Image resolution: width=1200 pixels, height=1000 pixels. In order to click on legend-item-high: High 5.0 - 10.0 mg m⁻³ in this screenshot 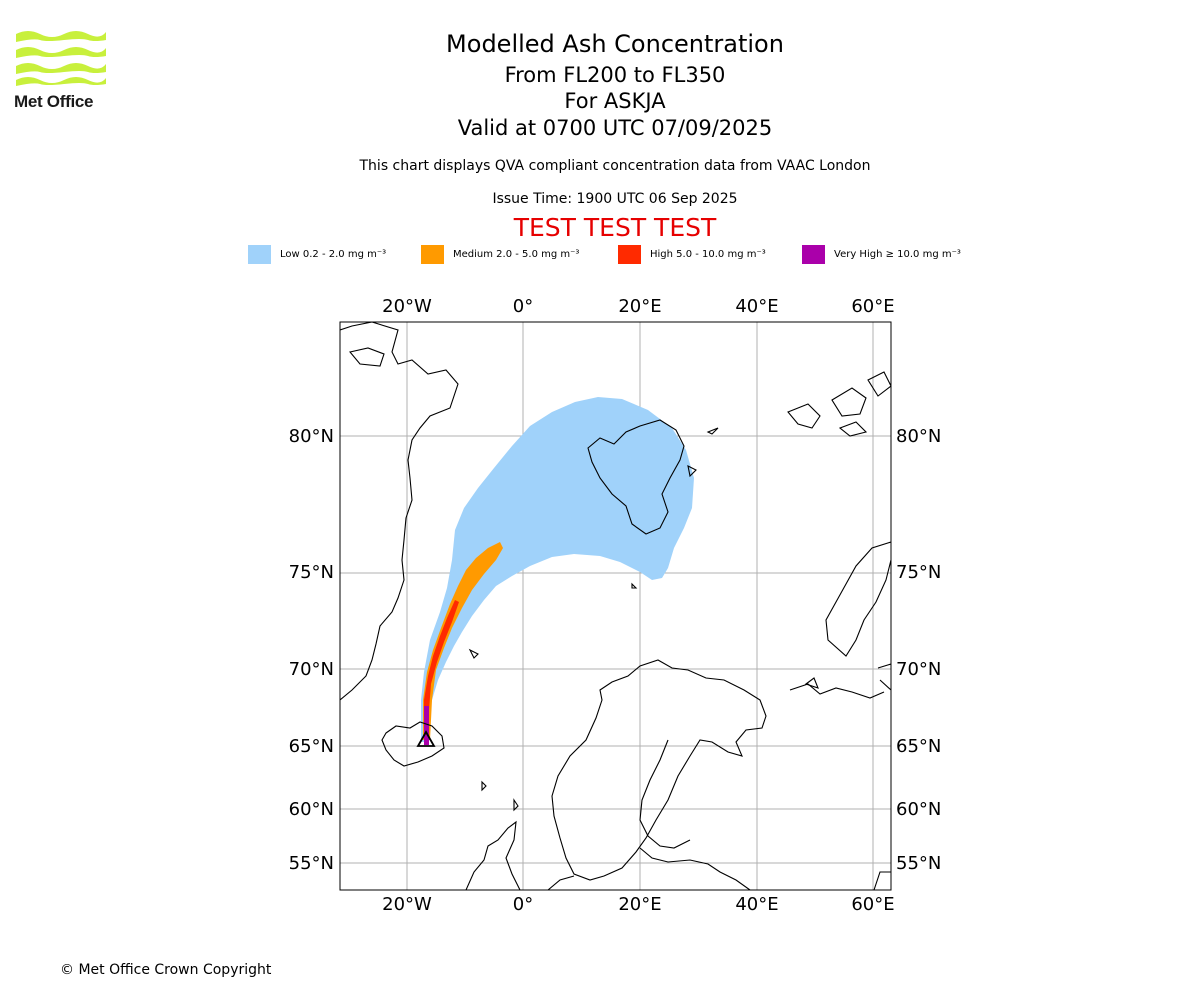, I will do `click(692, 254)`.